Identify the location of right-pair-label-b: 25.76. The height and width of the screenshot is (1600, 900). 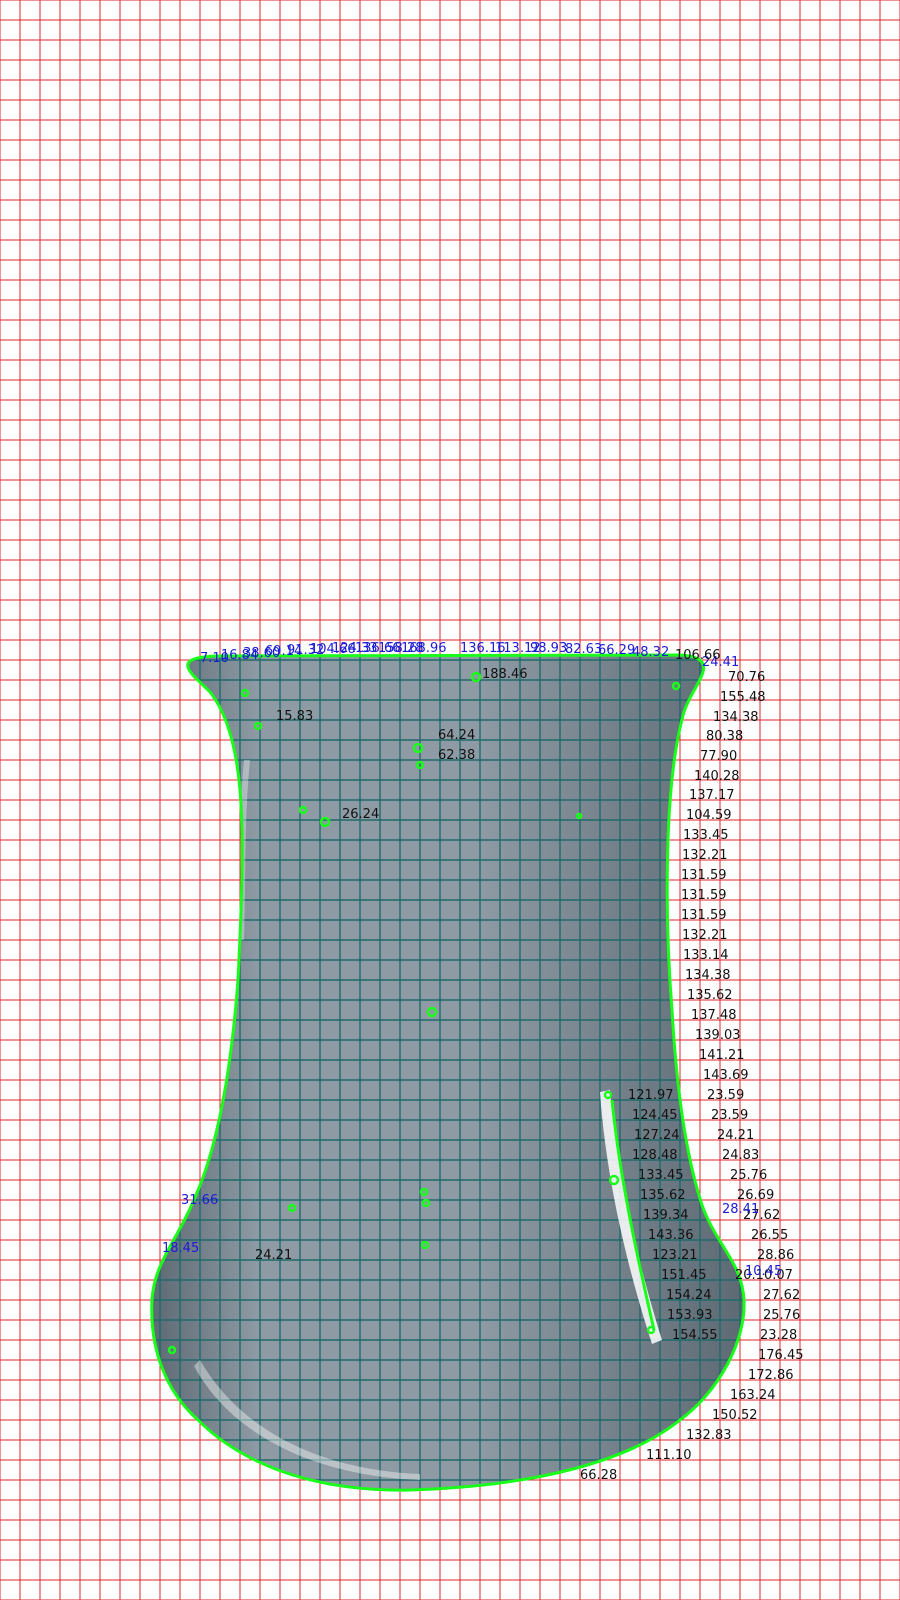
(781, 1315).